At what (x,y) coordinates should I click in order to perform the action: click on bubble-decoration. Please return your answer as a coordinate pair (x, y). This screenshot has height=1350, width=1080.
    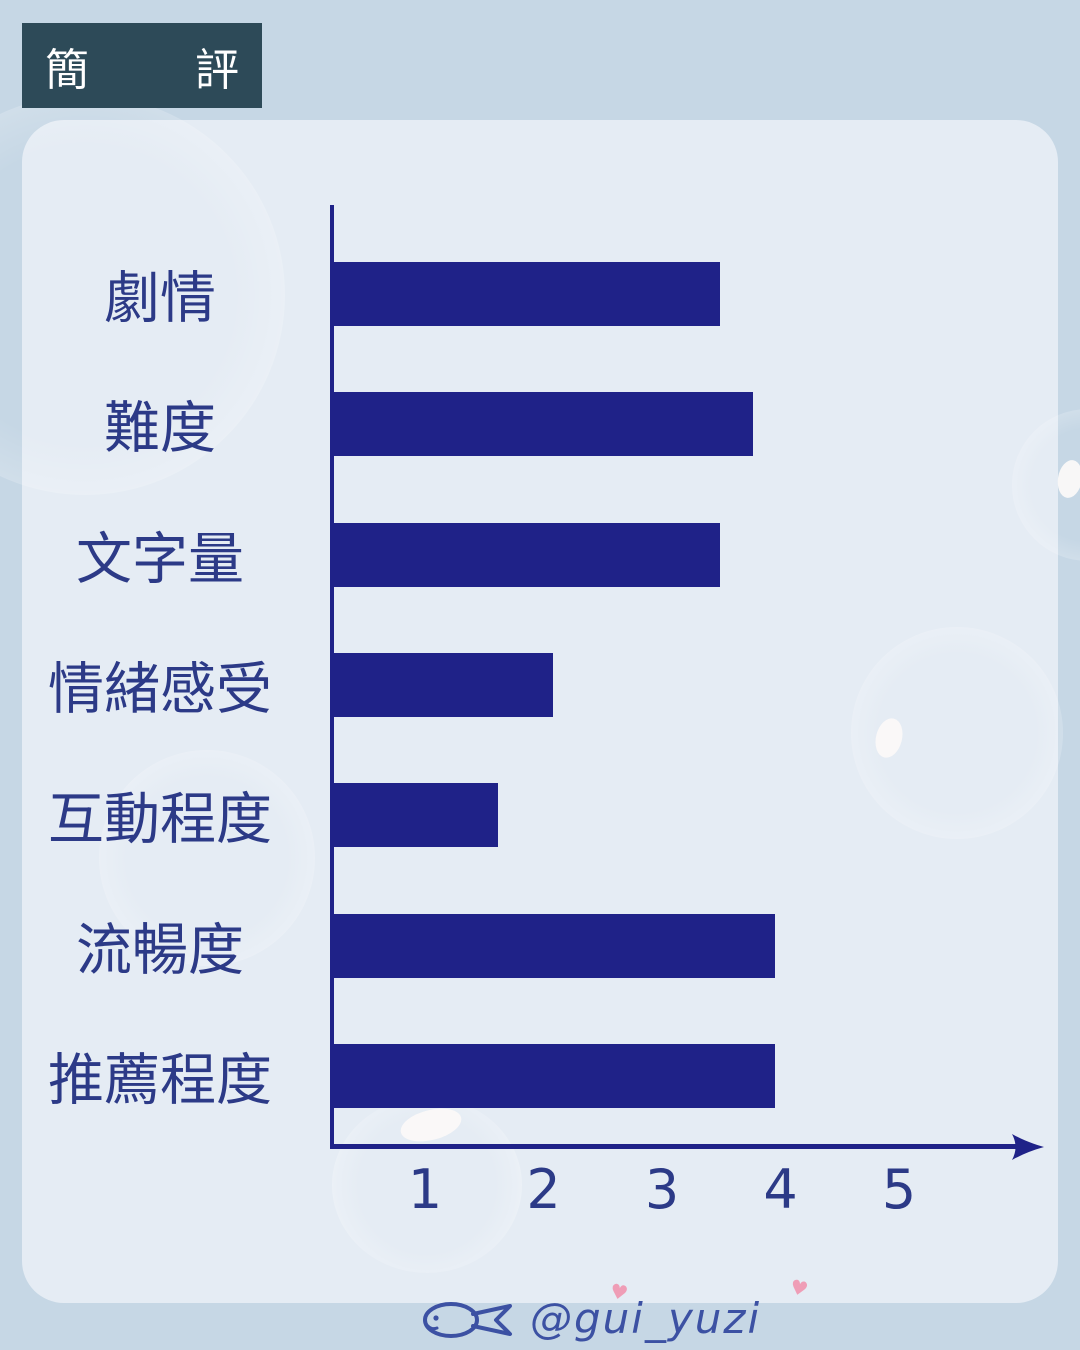
    Looking at the image, I should click on (207, 858).